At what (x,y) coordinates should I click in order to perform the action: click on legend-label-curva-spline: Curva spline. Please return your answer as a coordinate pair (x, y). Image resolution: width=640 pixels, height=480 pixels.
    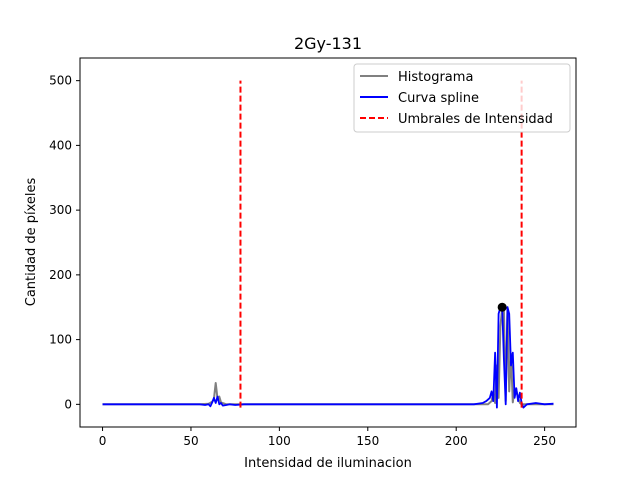
    Looking at the image, I should click on (438, 98).